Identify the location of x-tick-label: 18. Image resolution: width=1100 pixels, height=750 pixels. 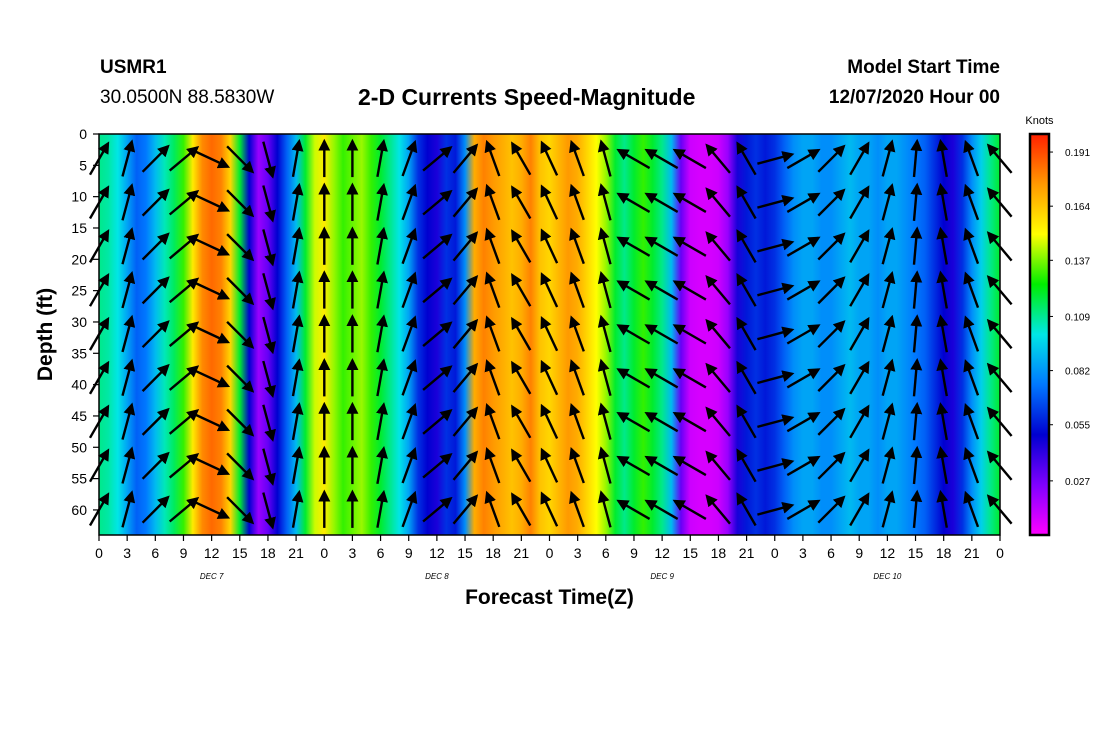
(719, 553).